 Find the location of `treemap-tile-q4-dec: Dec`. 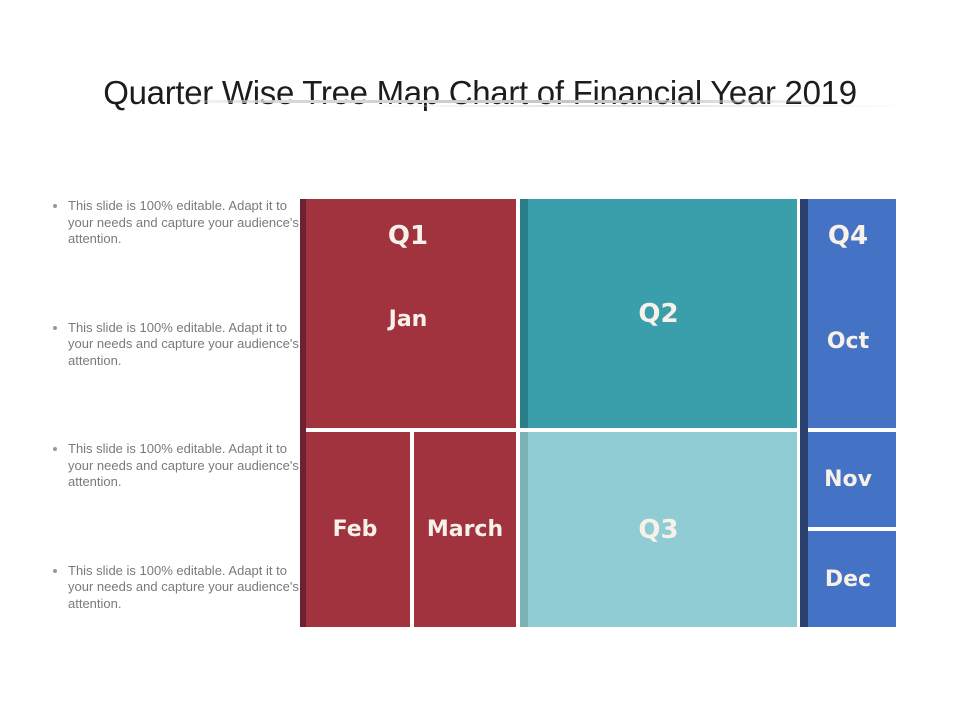

treemap-tile-q4-dec: Dec is located at coordinates (848, 579).